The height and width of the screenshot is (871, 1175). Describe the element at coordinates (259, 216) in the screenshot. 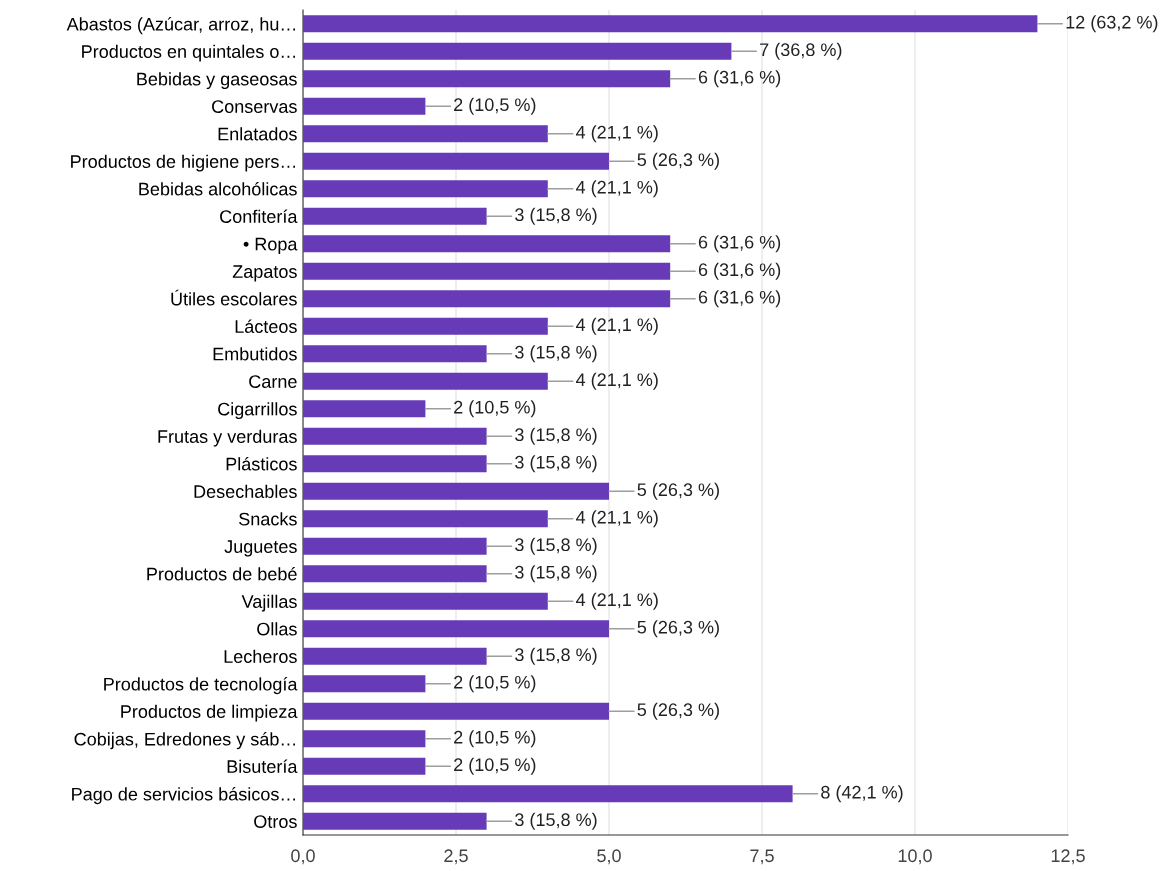

I see `y-tick-label: Confitería` at that location.